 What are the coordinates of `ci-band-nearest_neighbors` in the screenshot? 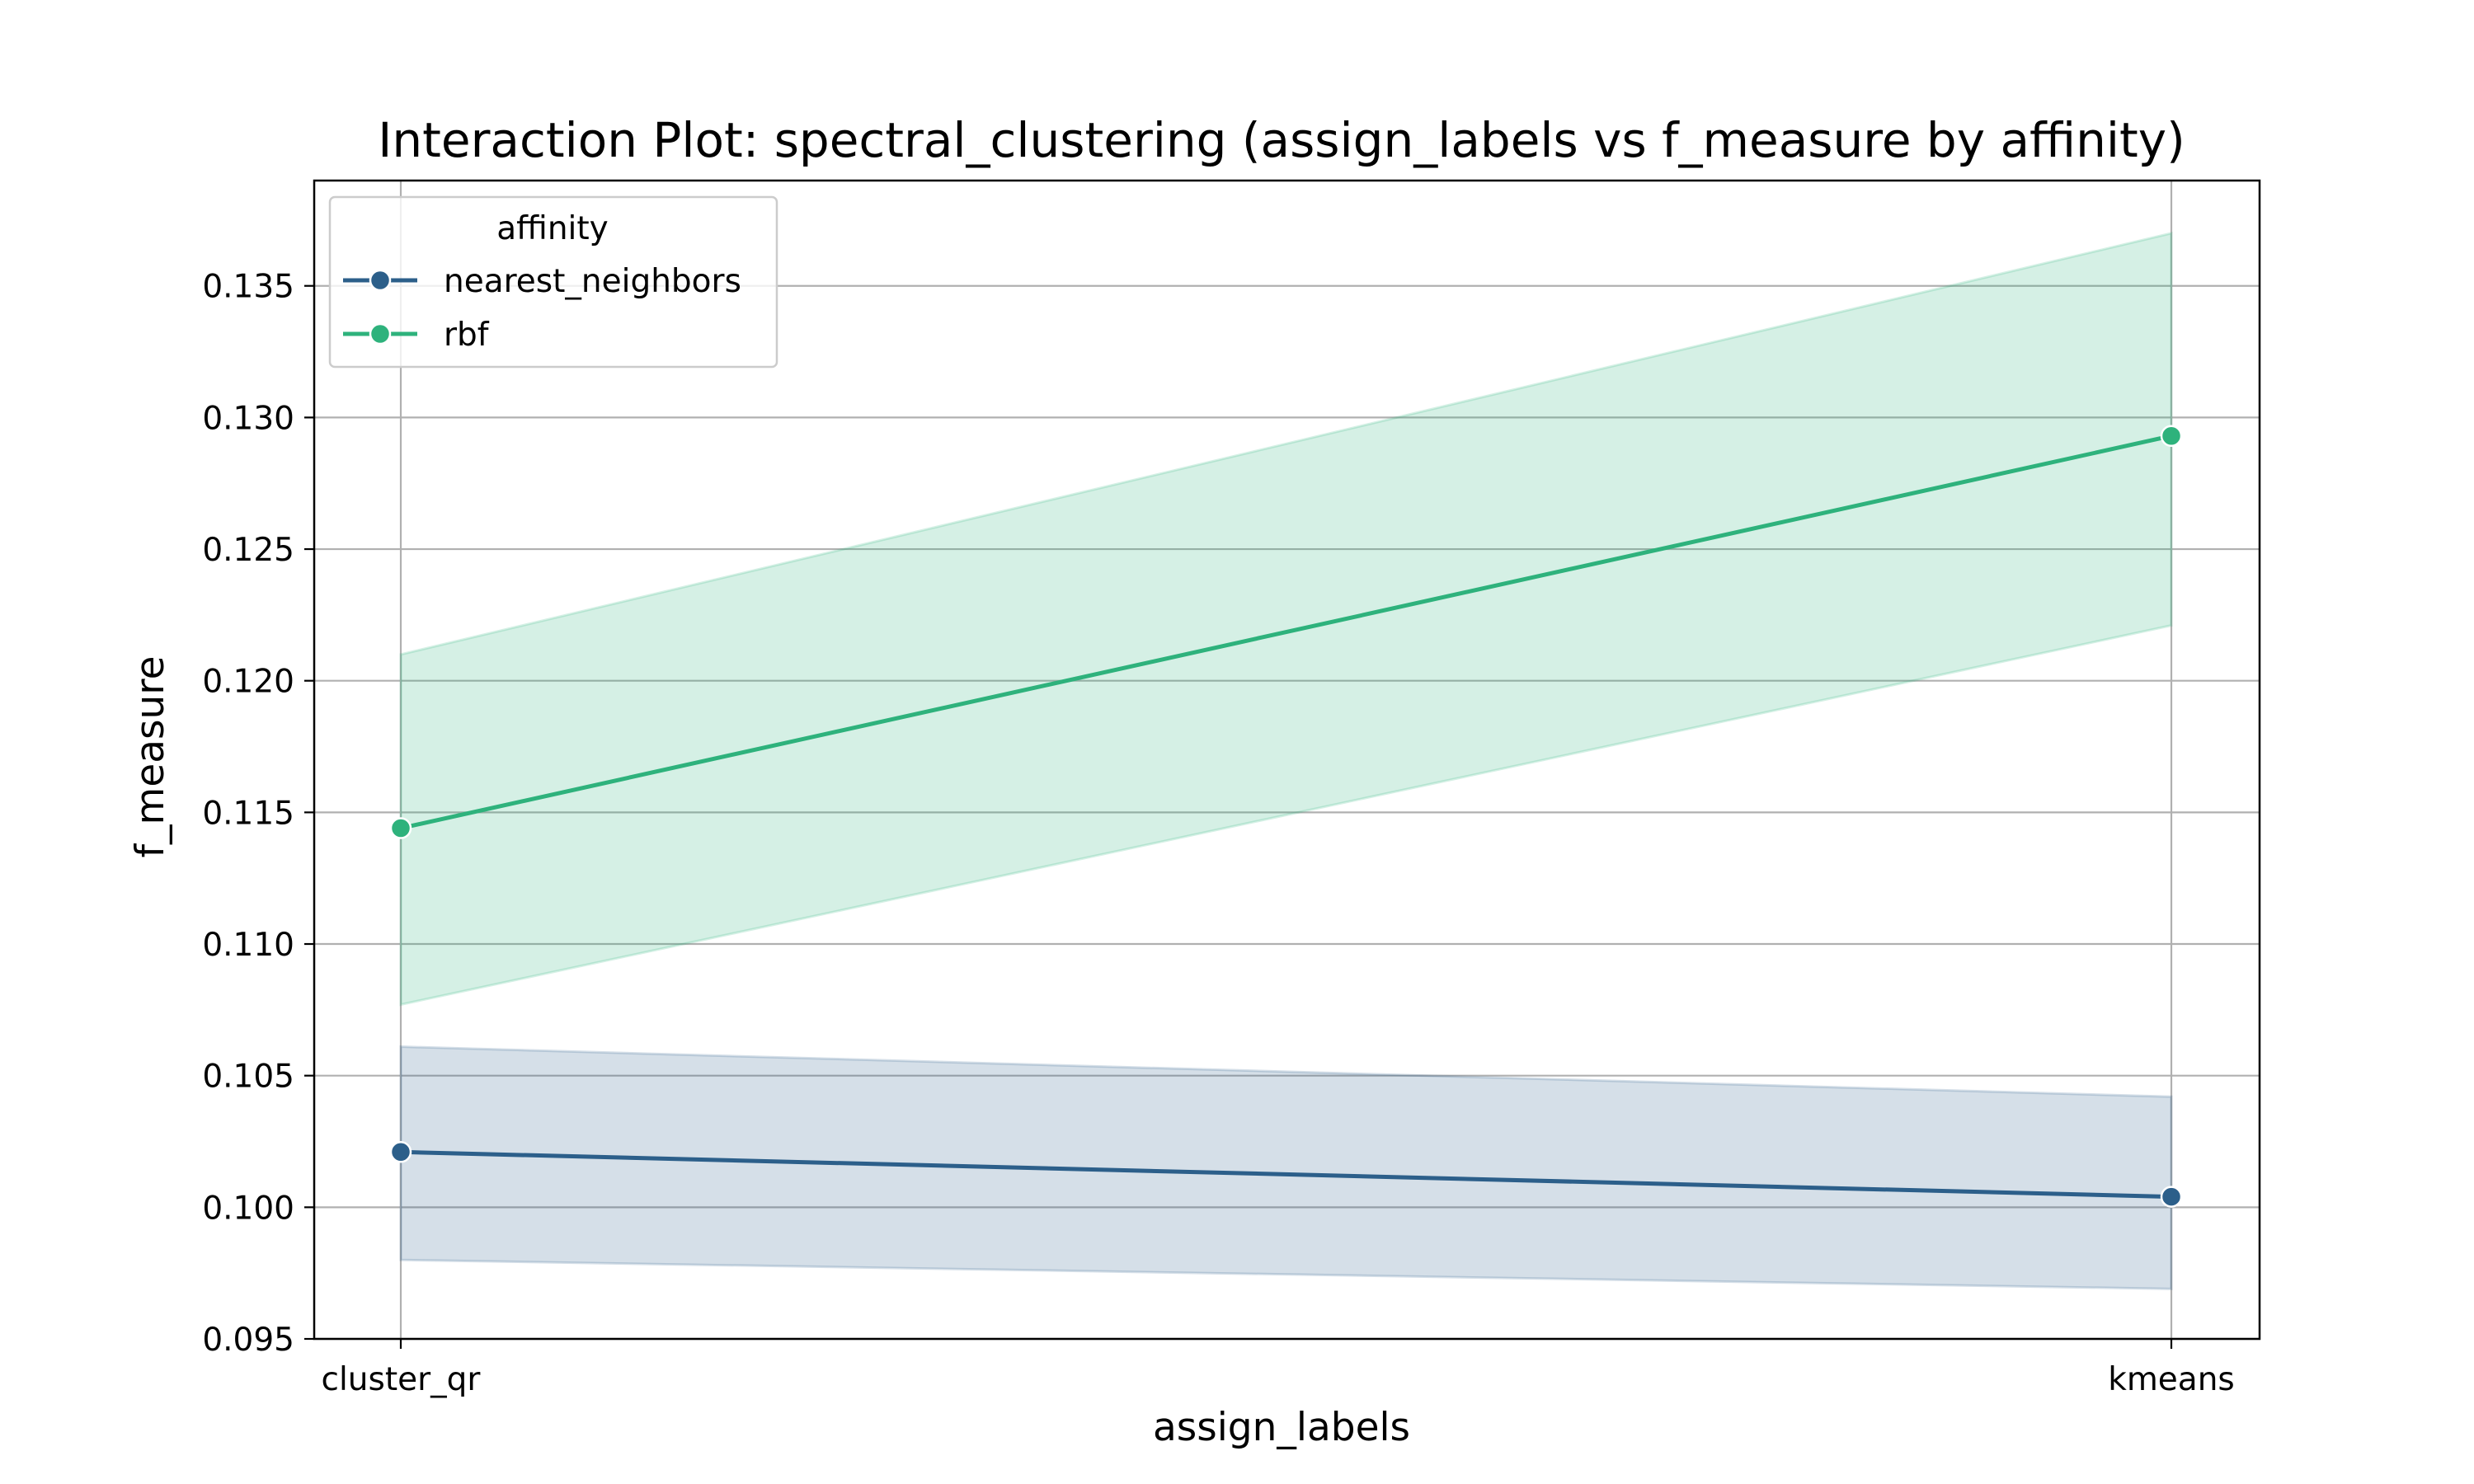 It's located at (1286, 1167).